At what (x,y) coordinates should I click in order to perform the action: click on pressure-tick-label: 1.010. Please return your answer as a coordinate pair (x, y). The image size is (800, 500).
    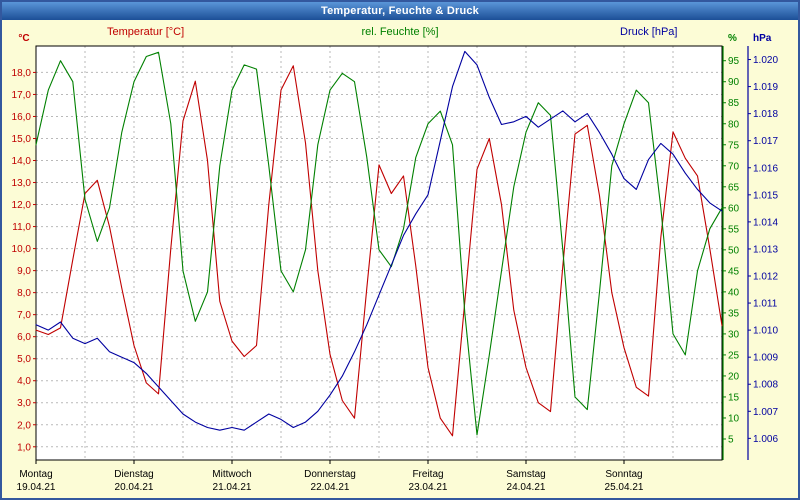
    Looking at the image, I should click on (765, 331).